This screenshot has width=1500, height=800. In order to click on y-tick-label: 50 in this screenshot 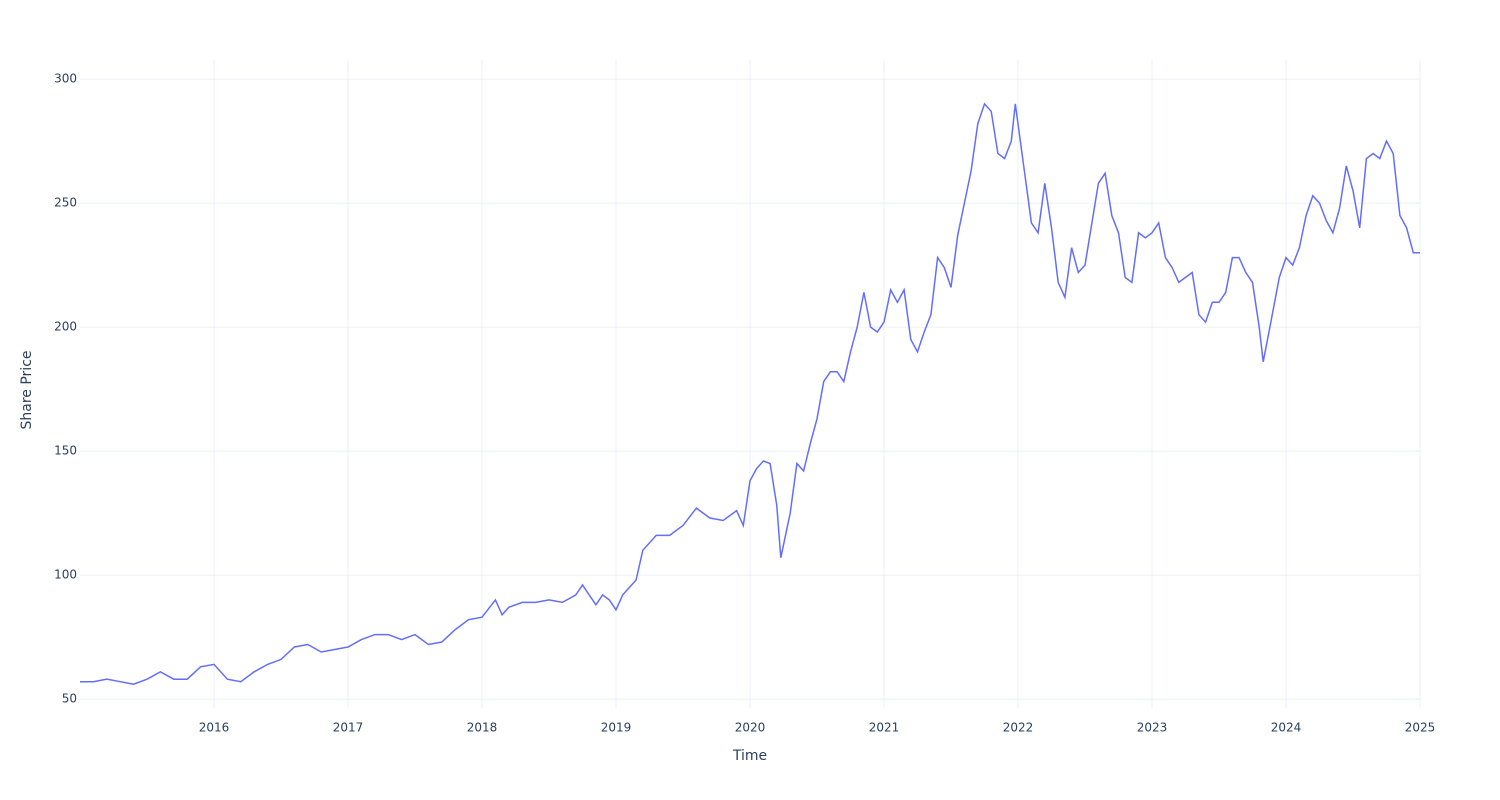, I will do `click(69, 699)`.